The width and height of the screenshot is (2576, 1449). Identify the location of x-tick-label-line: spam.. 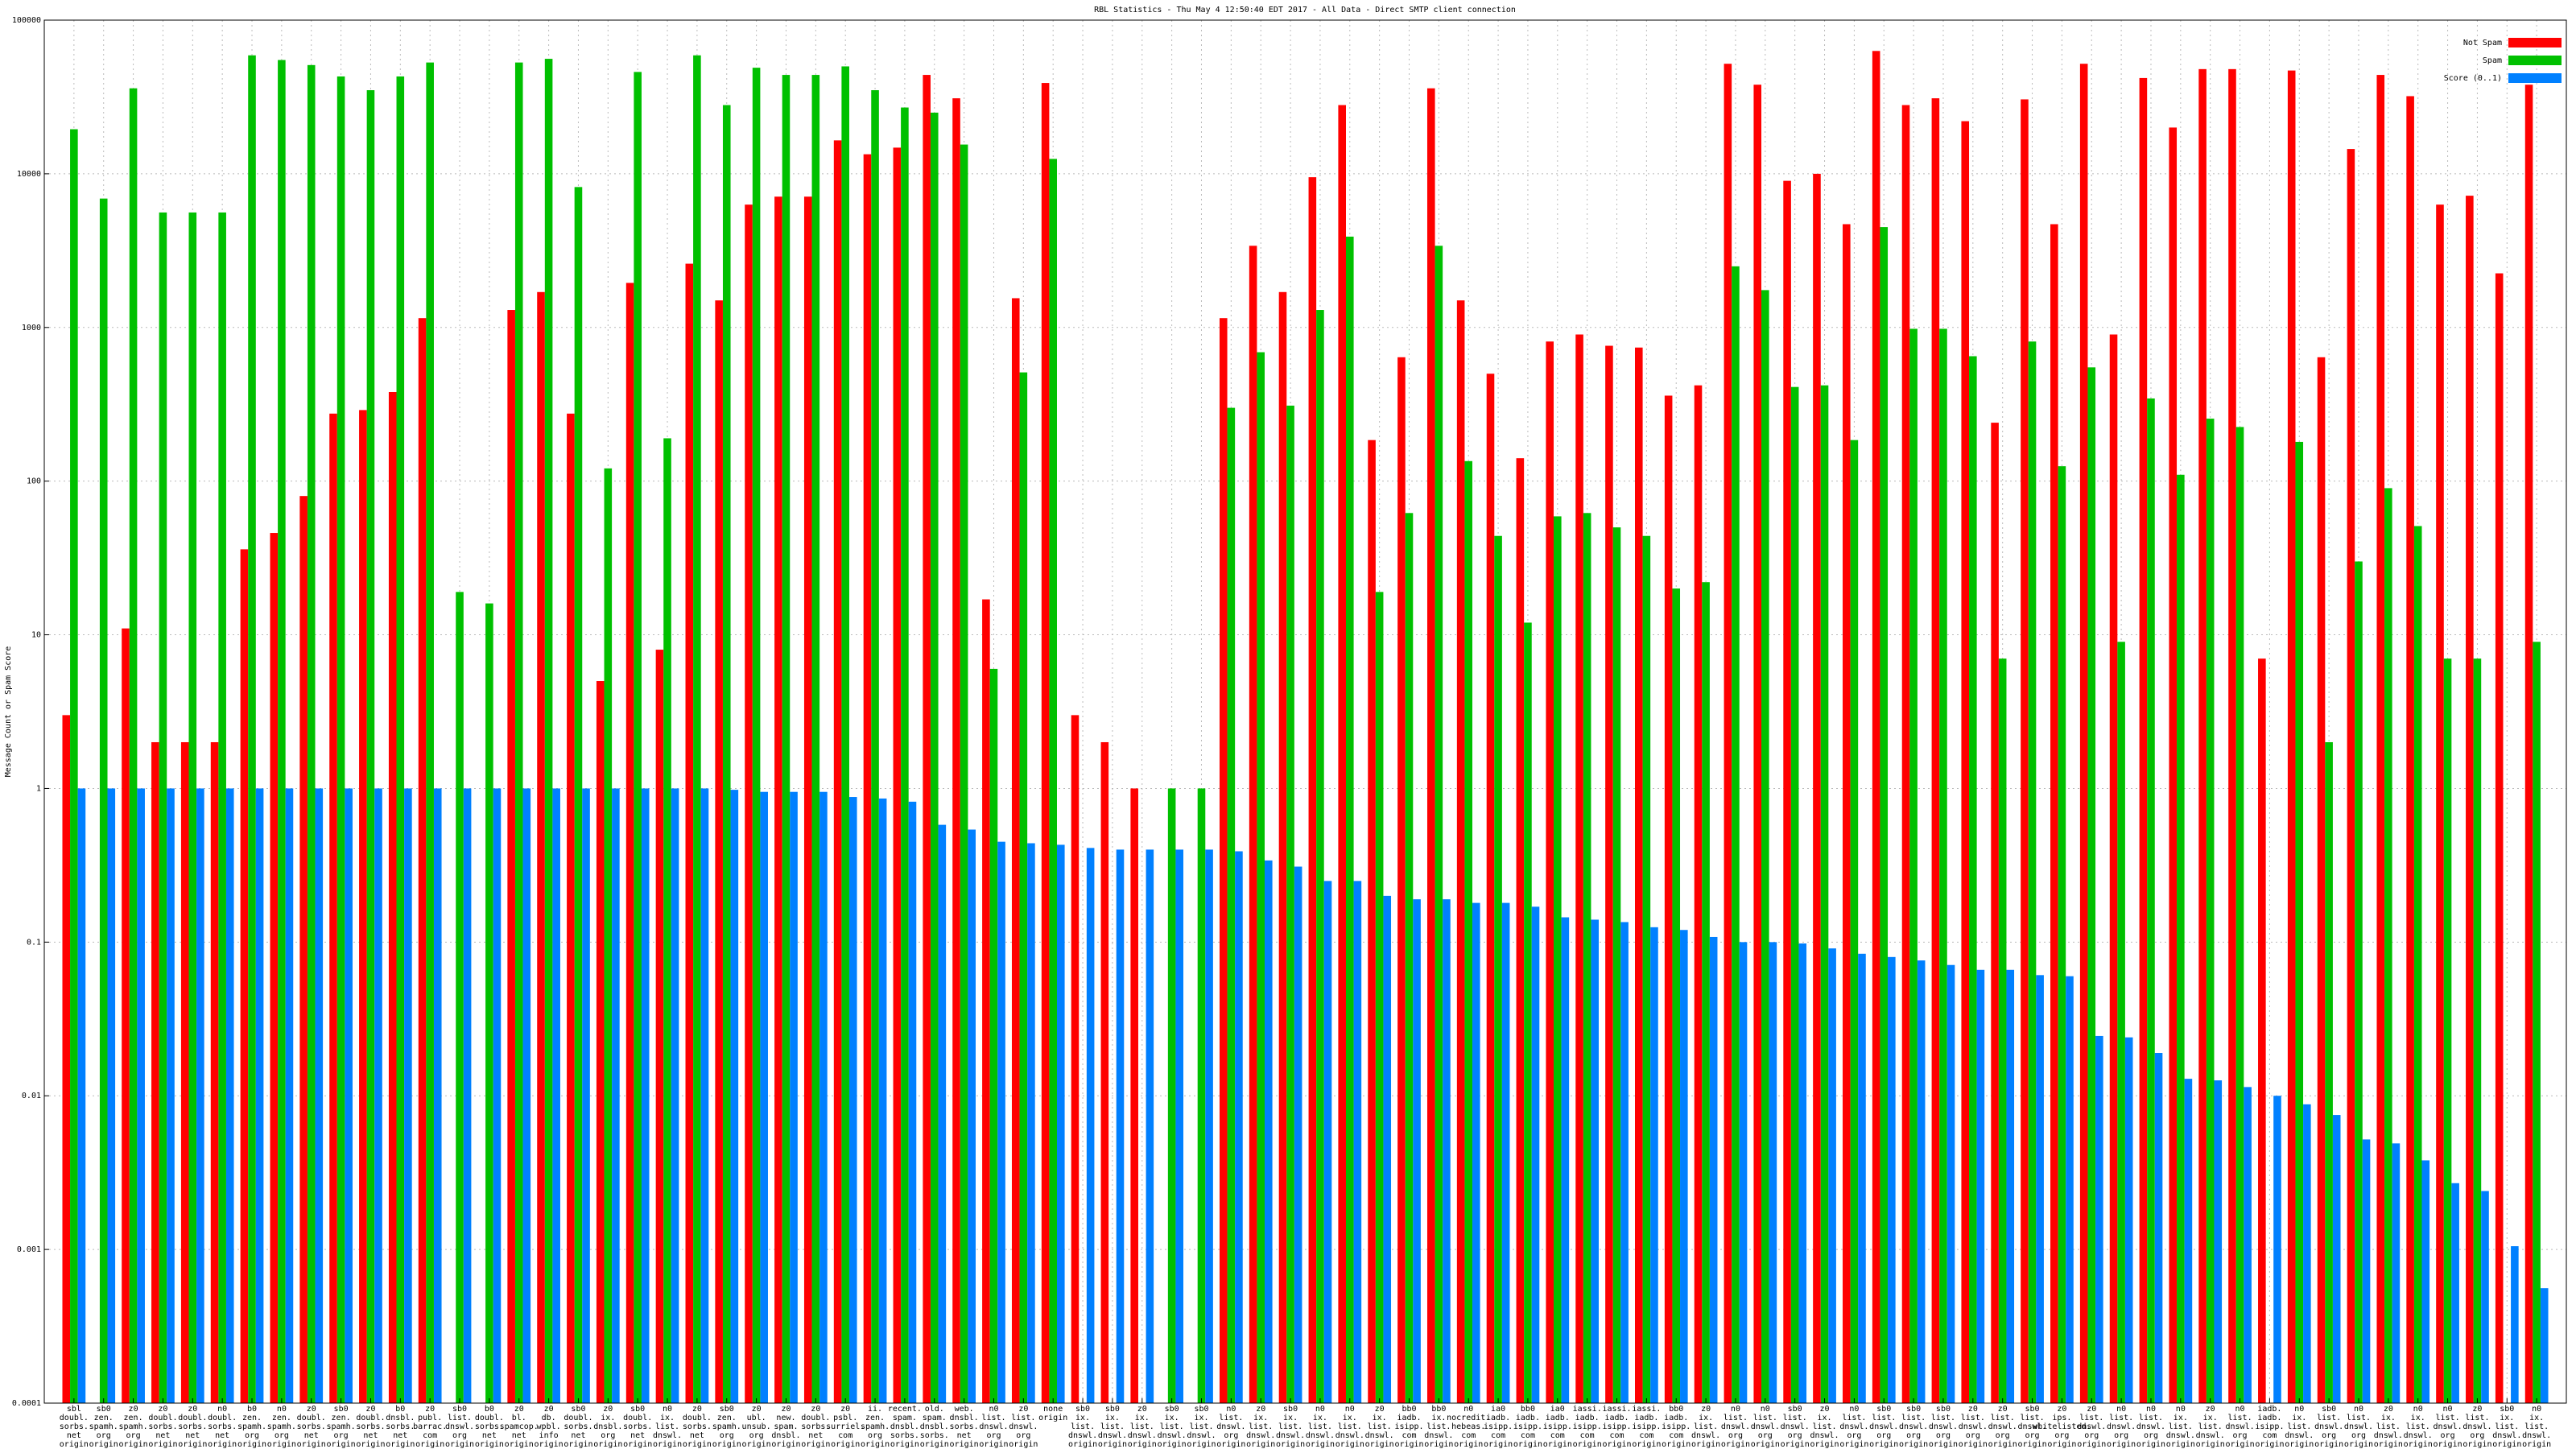
(905, 1418).